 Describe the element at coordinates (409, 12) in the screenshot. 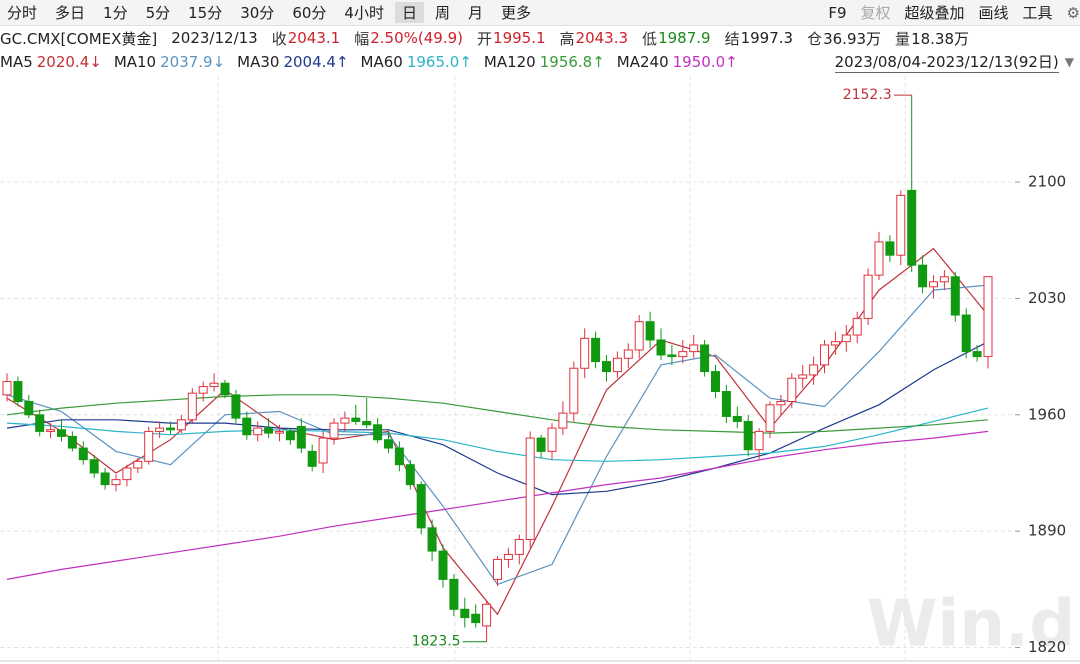

I see `period-tab: 日` at that location.